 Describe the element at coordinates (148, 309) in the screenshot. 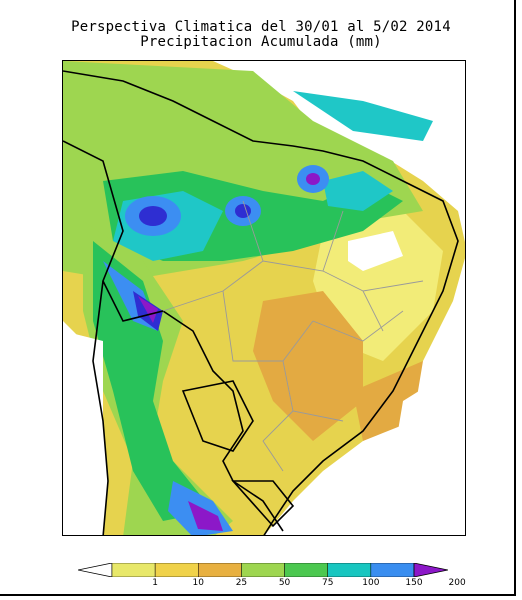

I see `purple-andes` at that location.